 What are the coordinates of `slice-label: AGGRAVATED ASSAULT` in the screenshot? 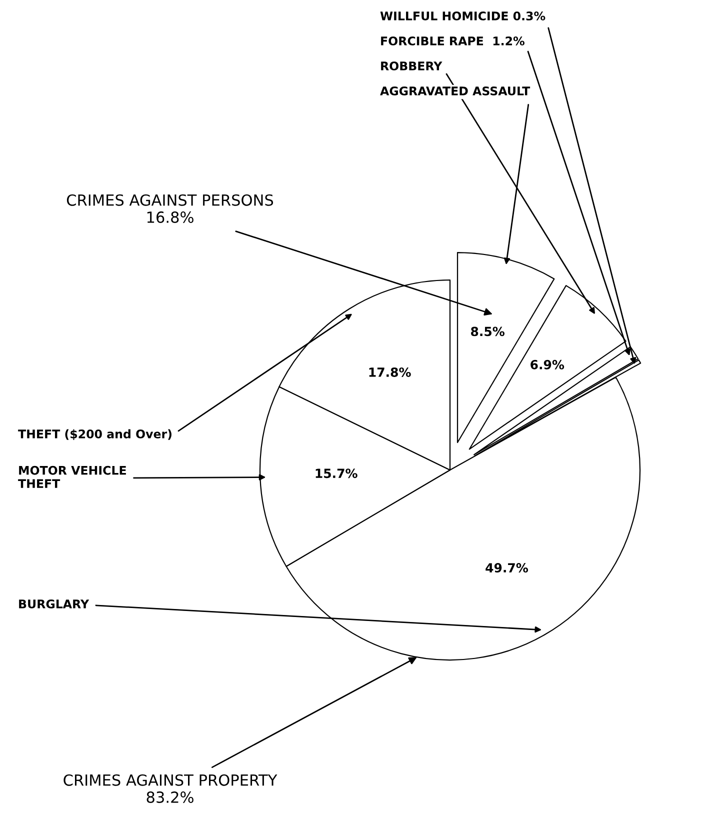 It's located at (455, 91).